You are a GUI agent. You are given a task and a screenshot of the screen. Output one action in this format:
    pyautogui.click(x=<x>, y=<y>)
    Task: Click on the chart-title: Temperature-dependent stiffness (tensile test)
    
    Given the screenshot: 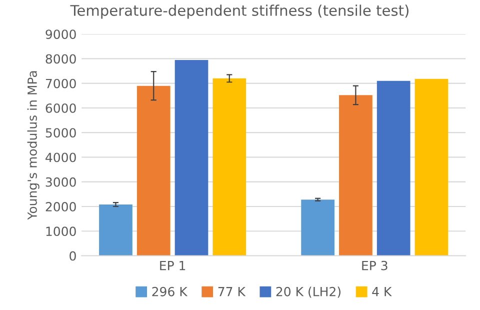 What is the action you would take?
    pyautogui.click(x=239, y=11)
    